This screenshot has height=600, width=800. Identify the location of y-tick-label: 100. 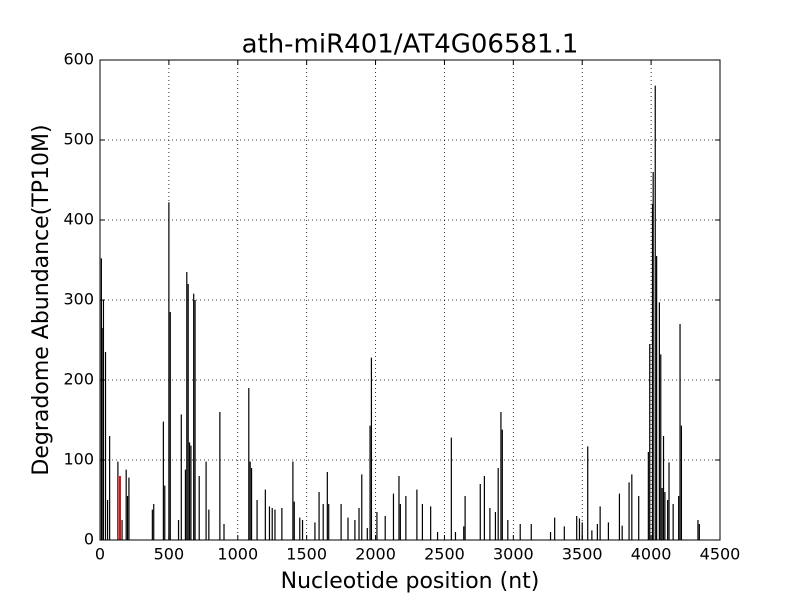
(78, 459).